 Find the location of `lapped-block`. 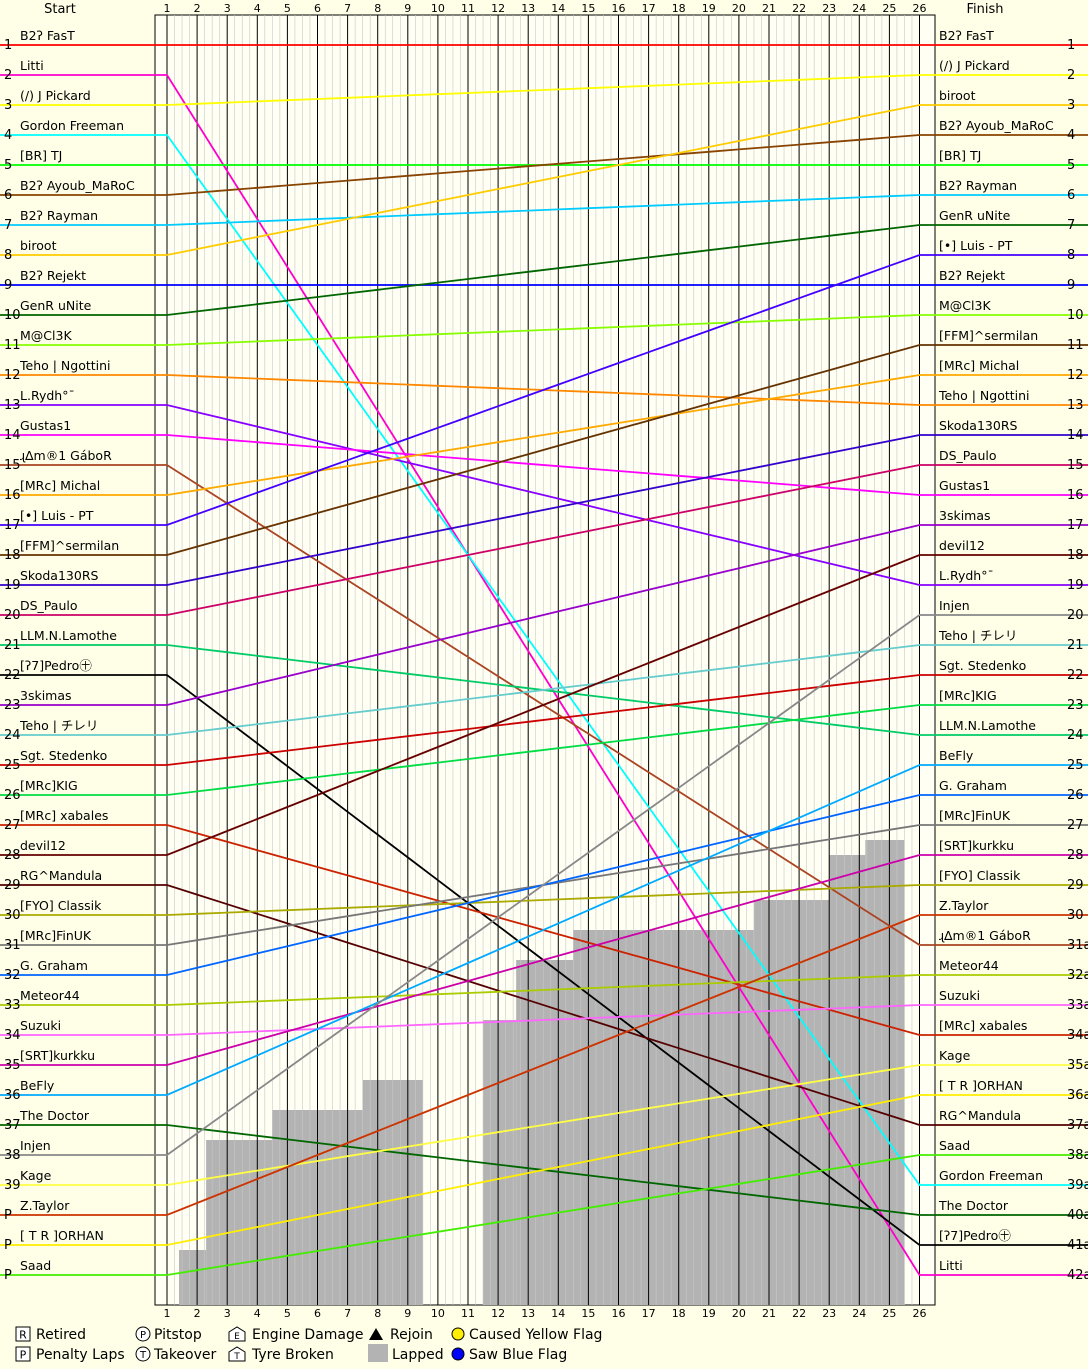

lapped-block is located at coordinates (239, 1222).